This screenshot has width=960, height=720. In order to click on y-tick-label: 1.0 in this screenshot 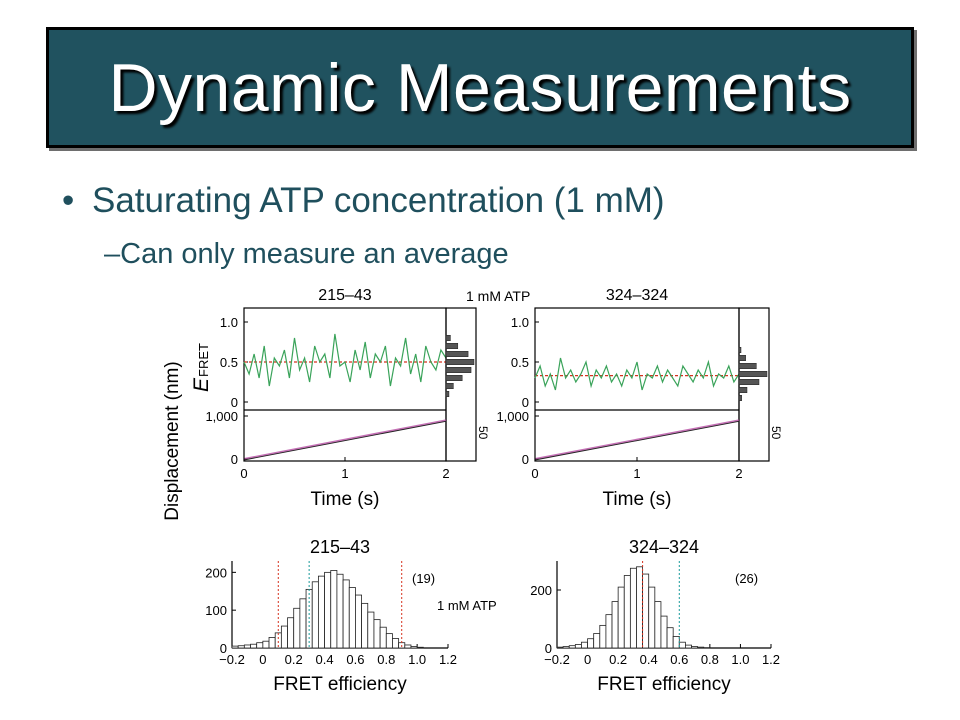, I will do `click(520, 322)`.